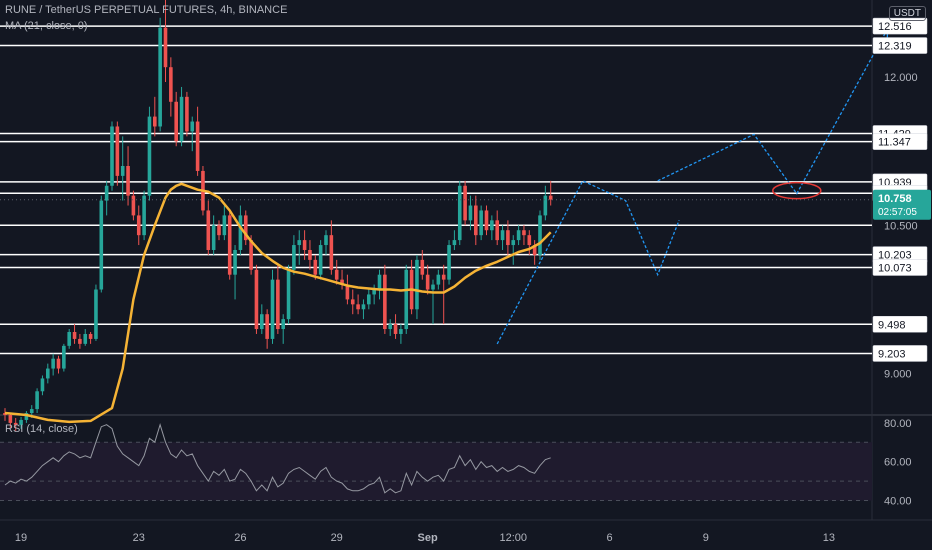 The image size is (932, 550). What do you see at coordinates (898, 424) in the screenshot?
I see `rsi-tick-label: 80.00` at bounding box center [898, 424].